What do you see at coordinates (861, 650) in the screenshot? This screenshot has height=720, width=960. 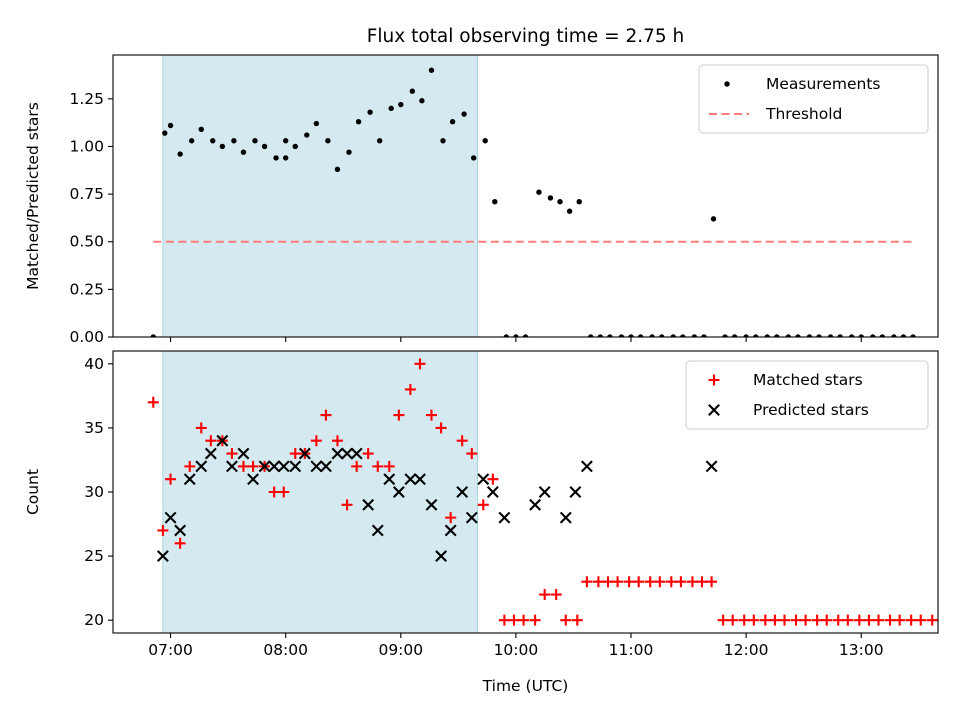 I see `x-tick-label: 13:00` at bounding box center [861, 650].